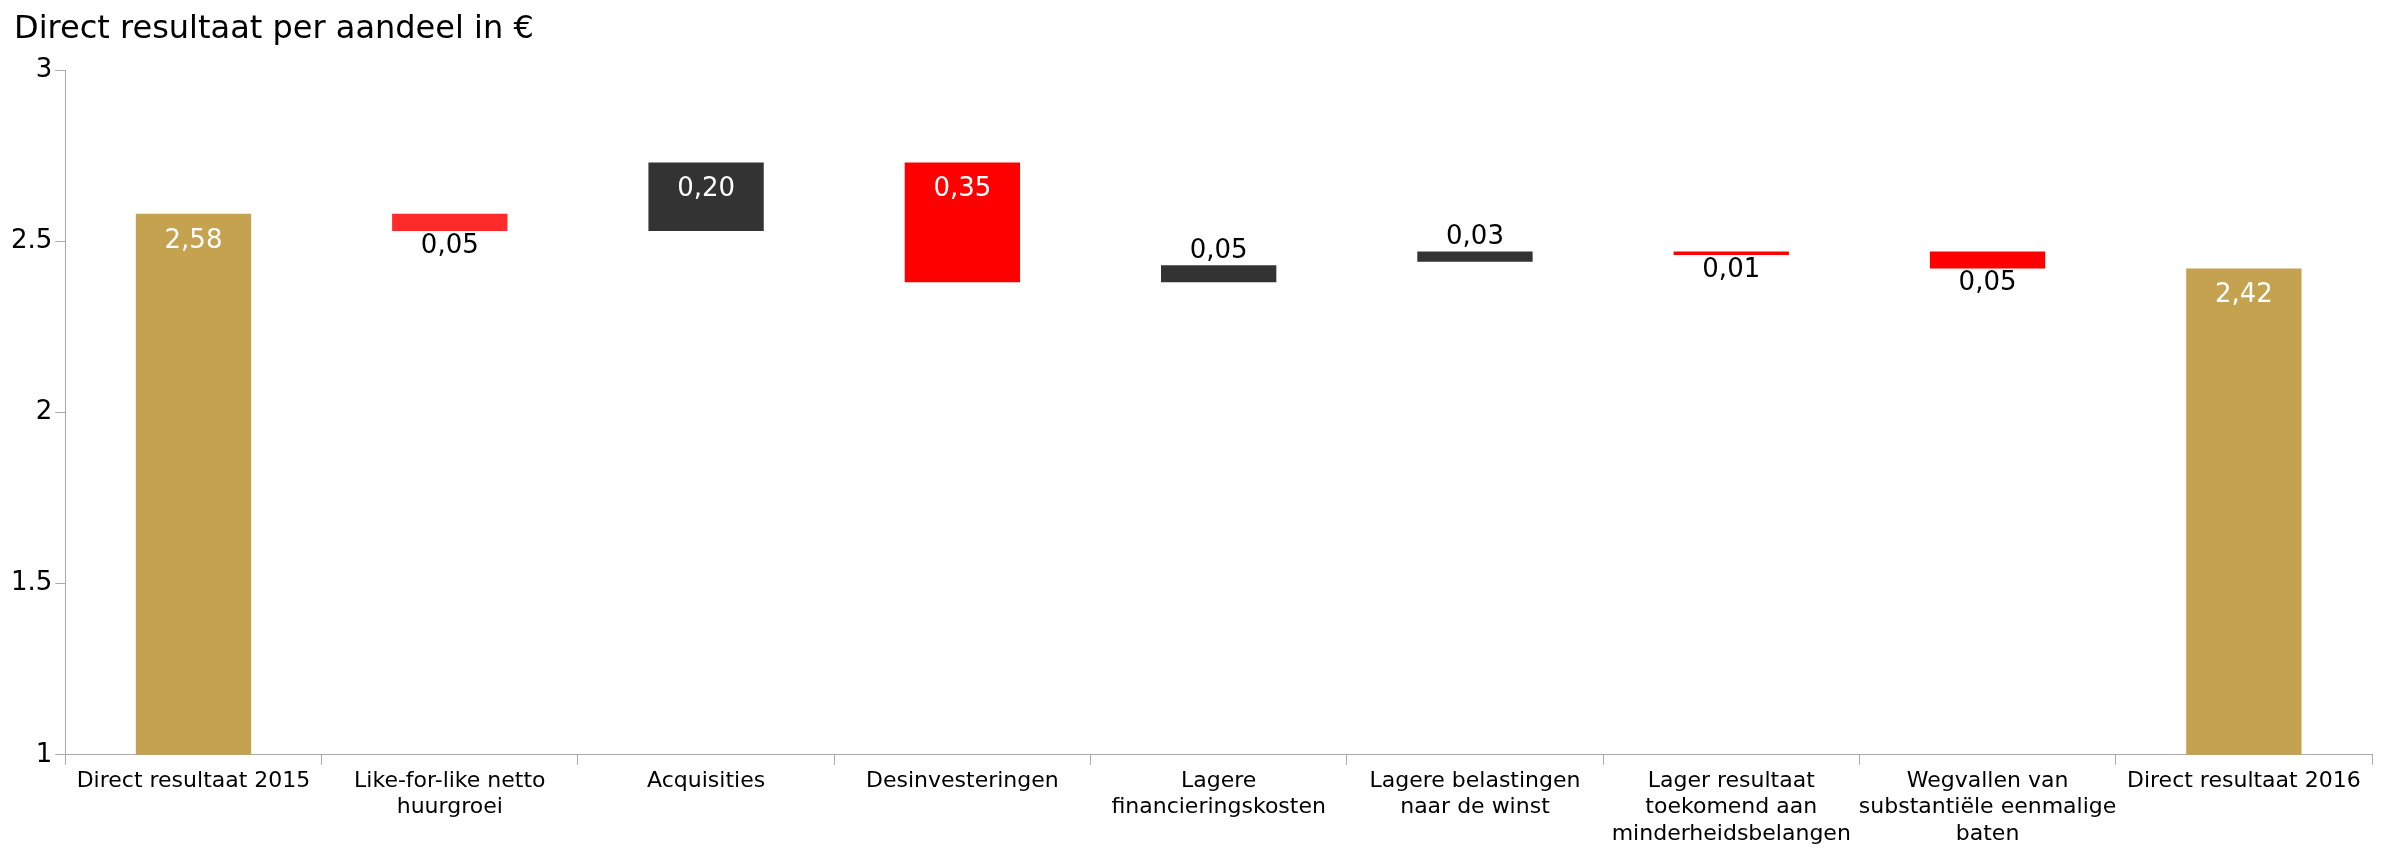  What do you see at coordinates (44, 410) in the screenshot?
I see `y-tick-label: 2` at bounding box center [44, 410].